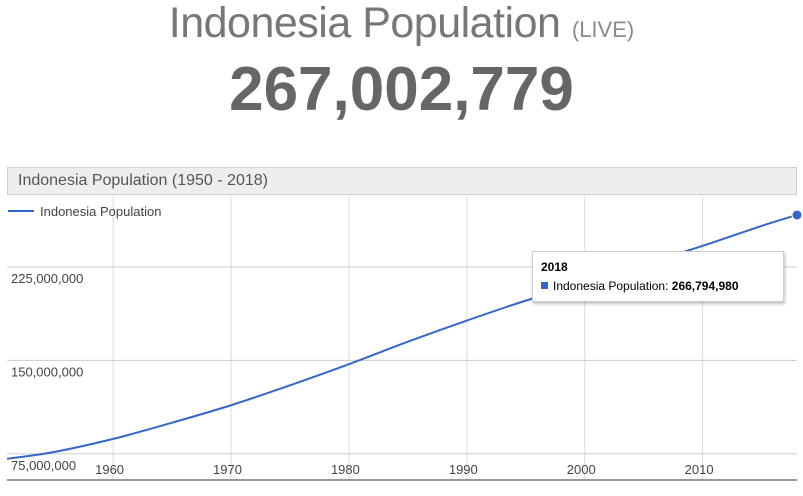 The height and width of the screenshot is (496, 803). Describe the element at coordinates (463, 469) in the screenshot. I see `x-tick-label: 1990` at that location.